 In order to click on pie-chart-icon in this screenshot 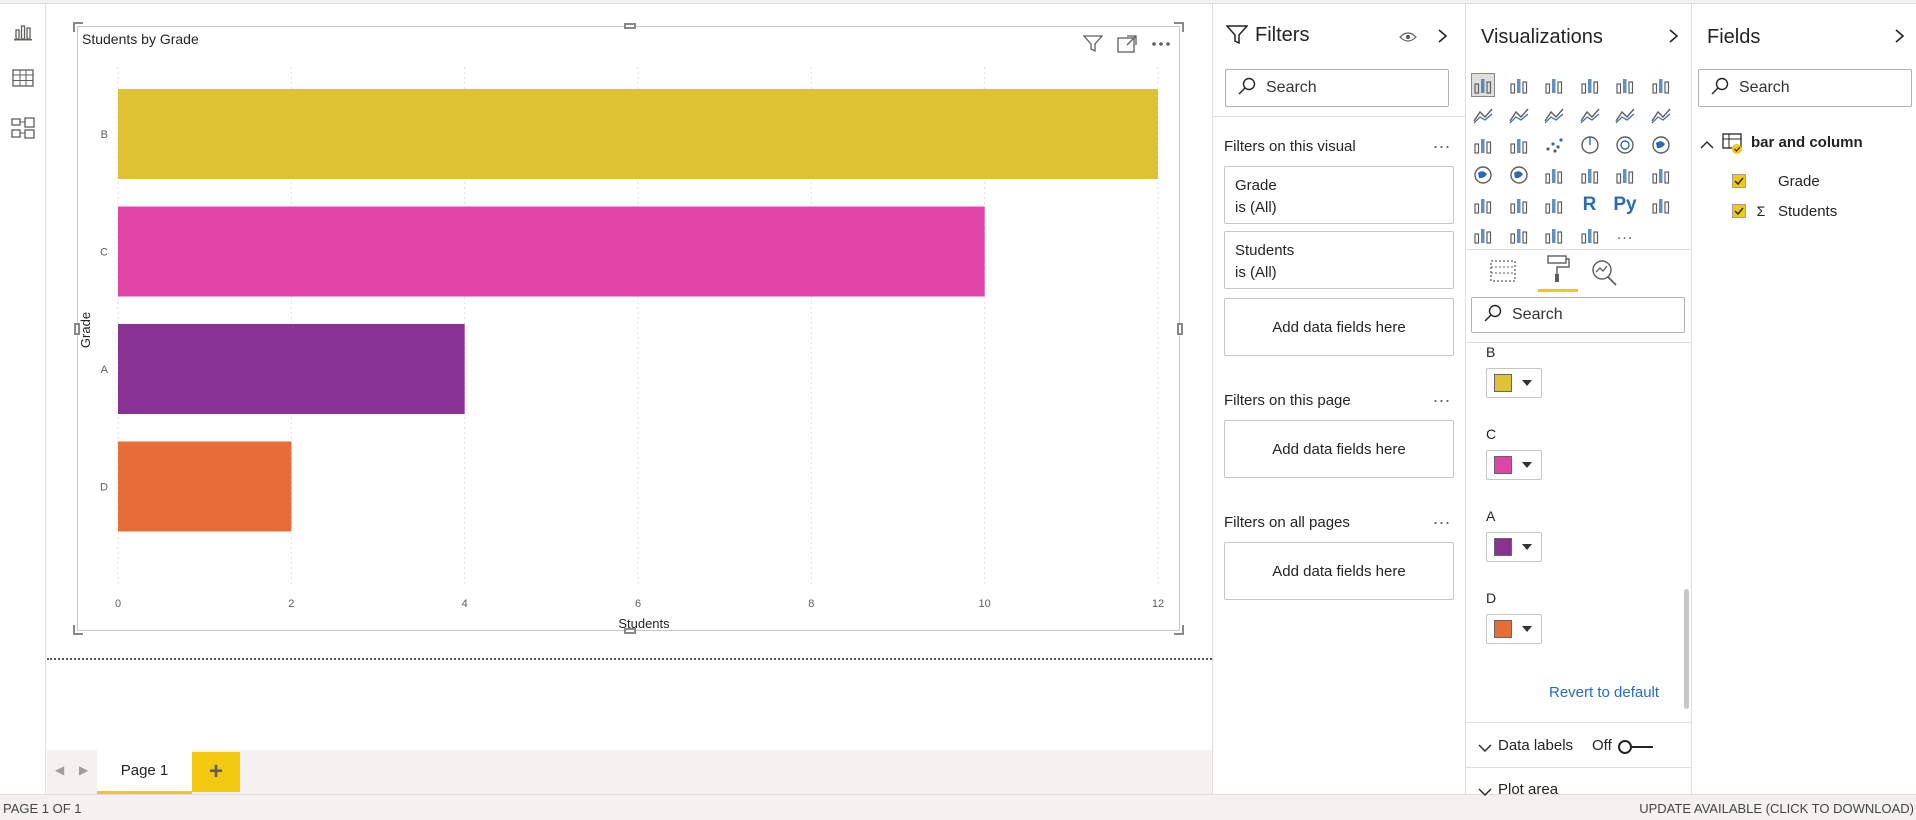, I will do `click(1590, 145)`.